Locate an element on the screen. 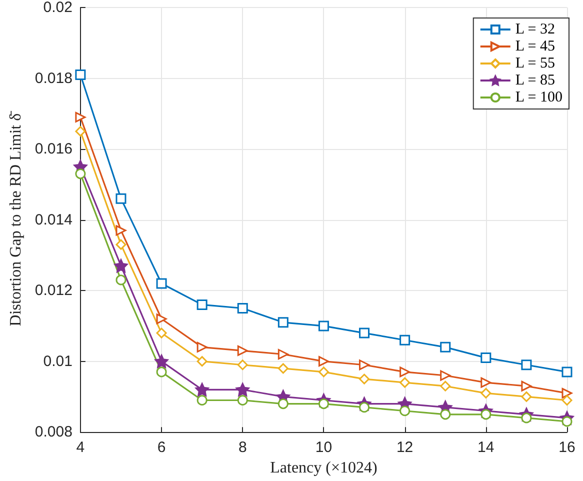  legend-label: L = 32 is located at coordinates (535, 30).